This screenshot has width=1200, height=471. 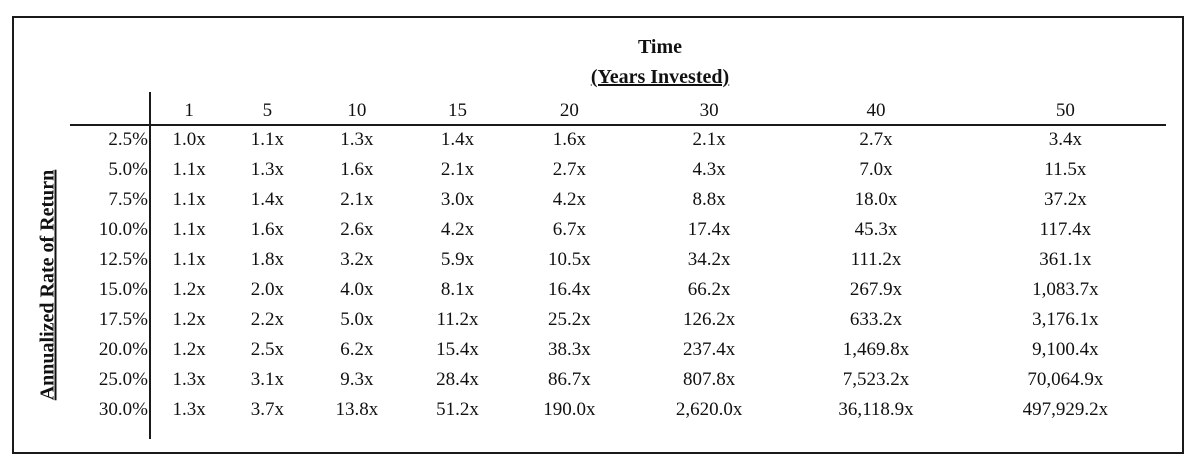 I want to click on multiple-cell: 2.5x, so click(x=267, y=349).